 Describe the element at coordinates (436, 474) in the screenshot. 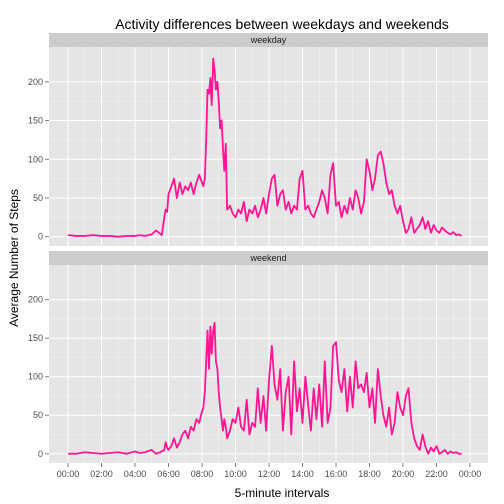

I see `x-tick-label: 22:00` at that location.